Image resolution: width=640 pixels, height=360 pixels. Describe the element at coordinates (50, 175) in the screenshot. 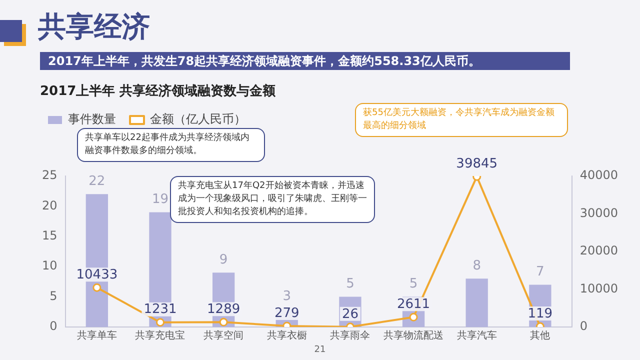

I see `y-tick-label: 25` at that location.